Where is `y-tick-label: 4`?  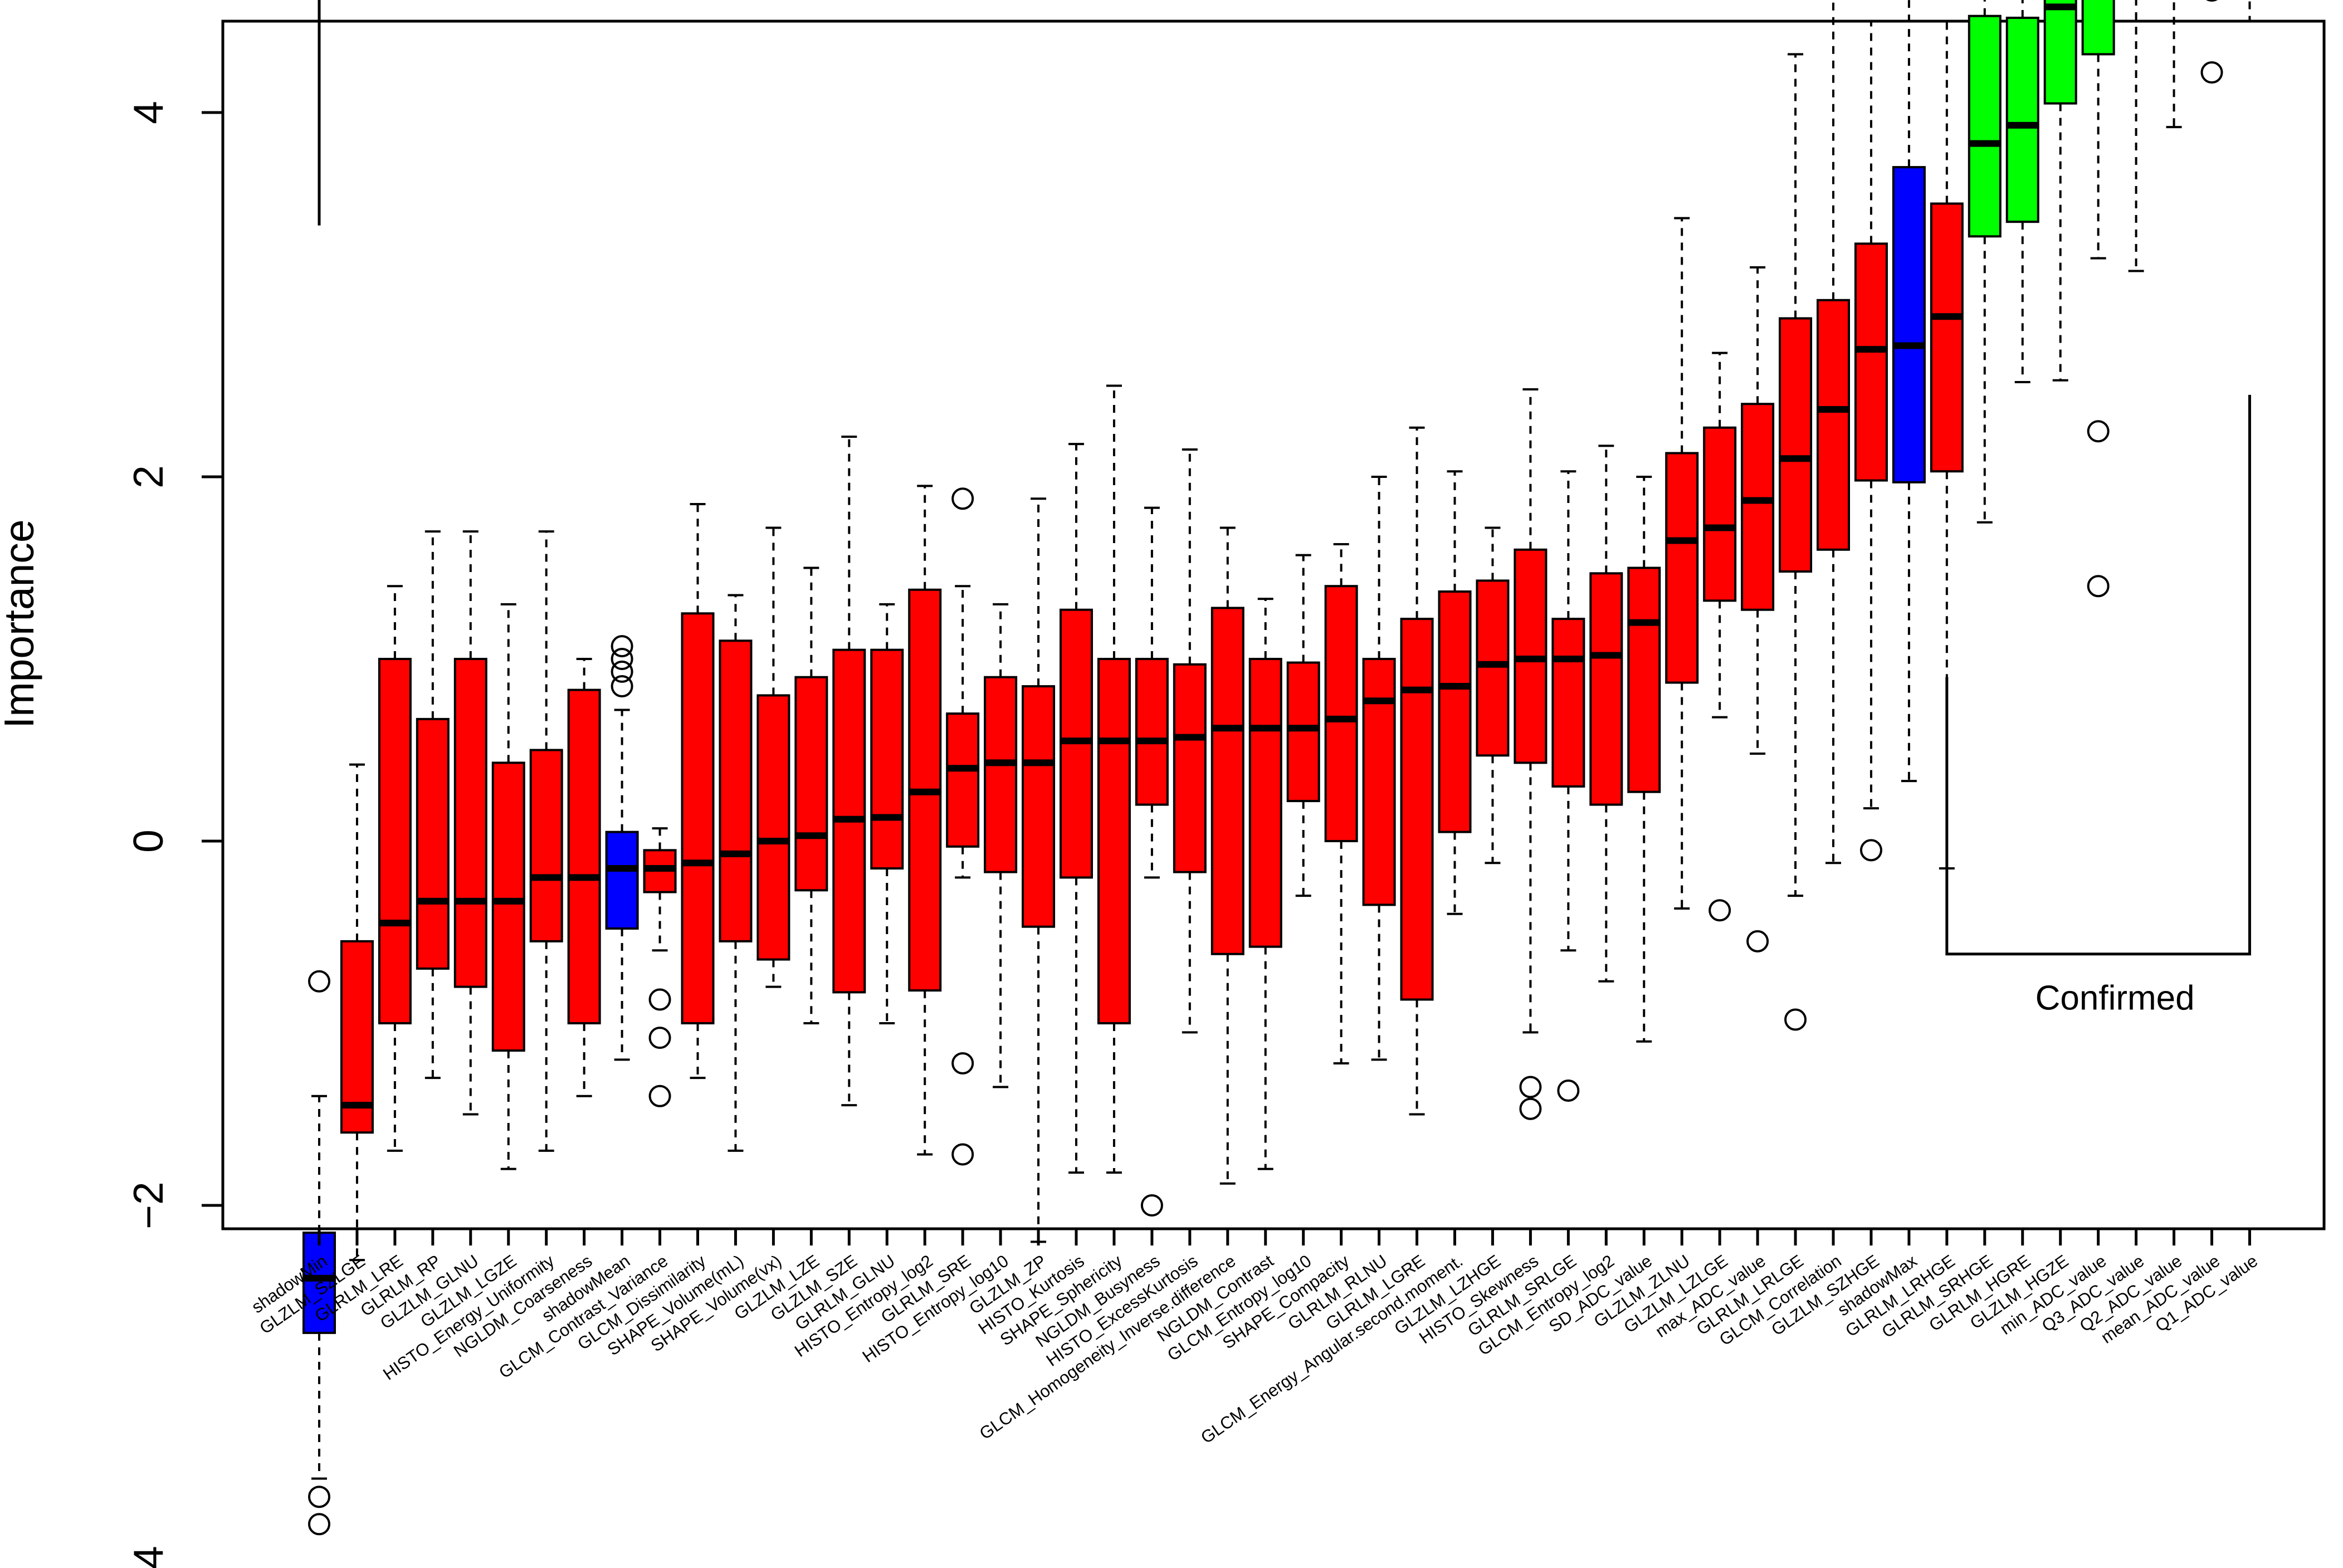
y-tick-label: 4 is located at coordinates (149, 113).